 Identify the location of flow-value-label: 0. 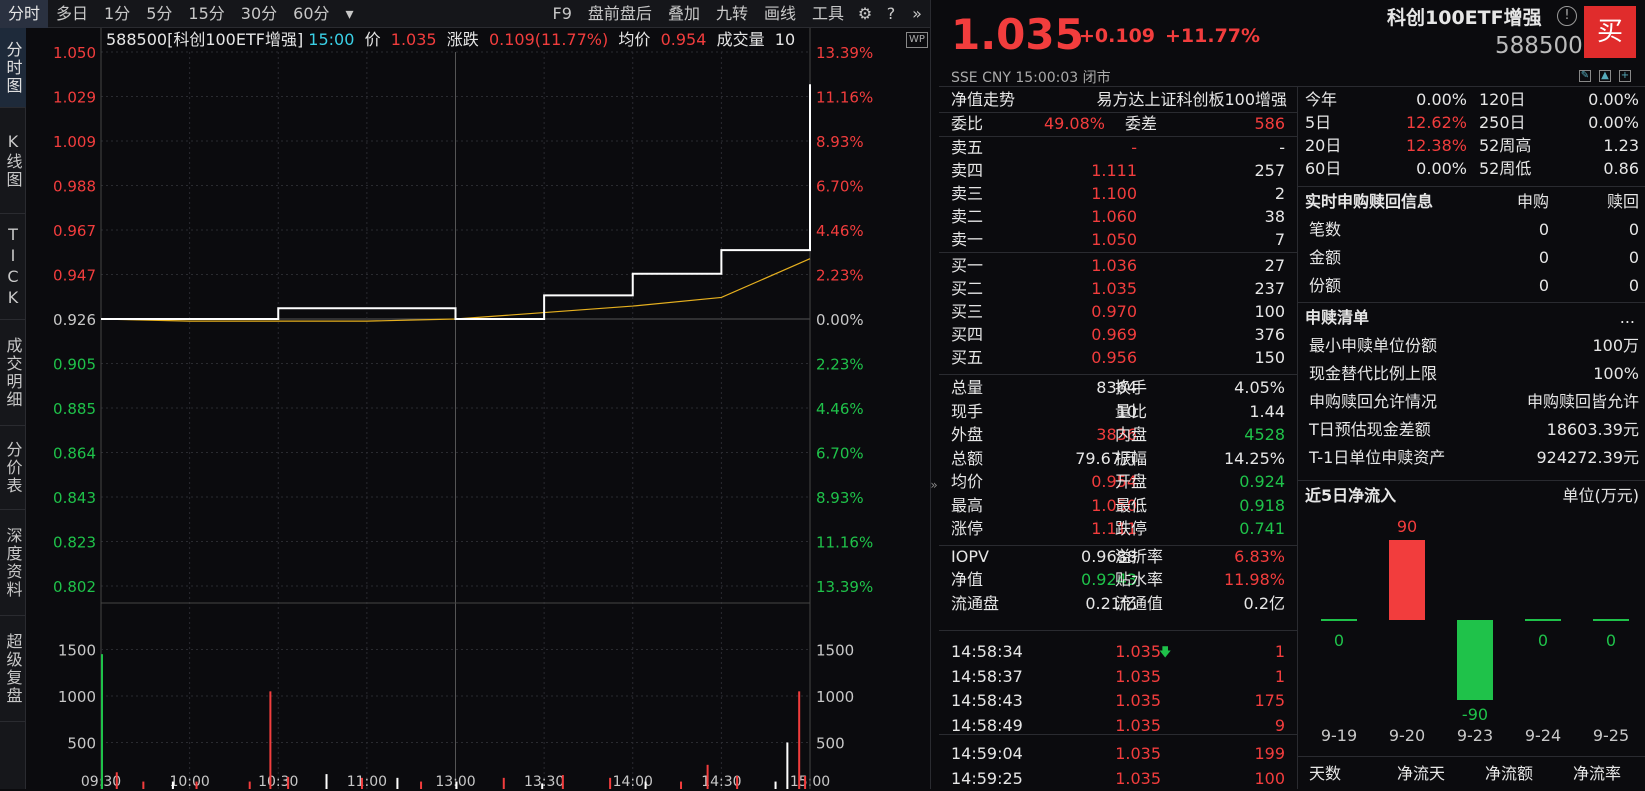
(1543, 640).